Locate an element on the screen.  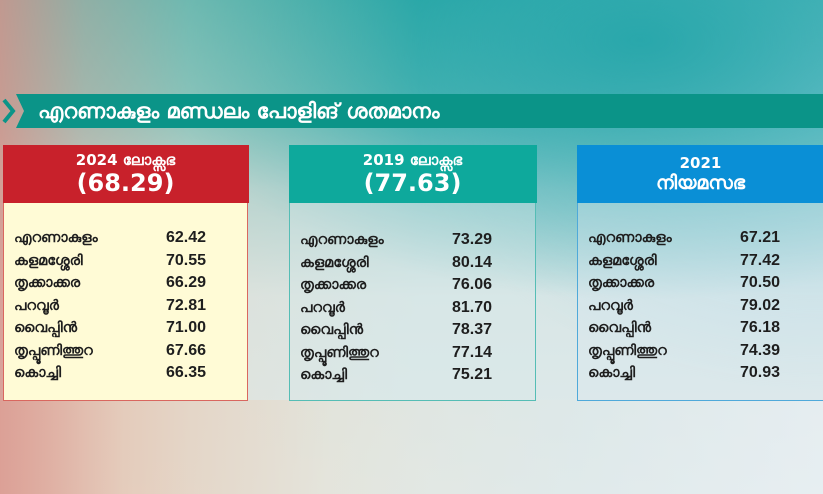
card-header: 2021 നിയമസഭ is located at coordinates (699, 174).